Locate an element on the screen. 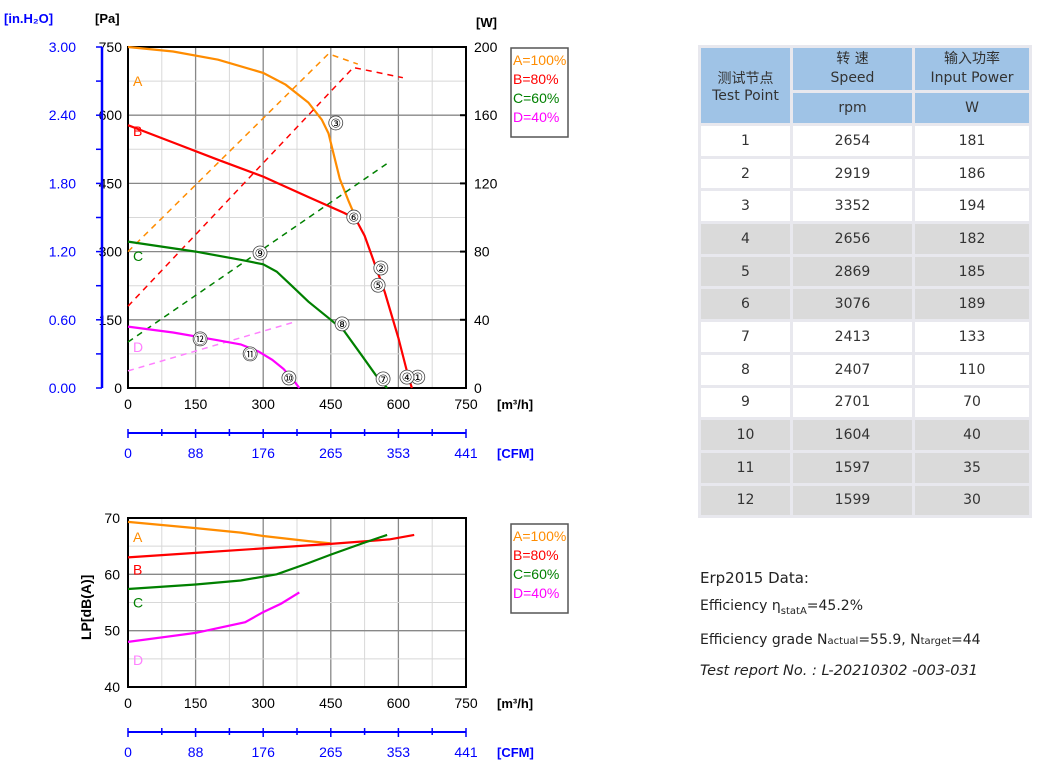  header-text: 测试节点 is located at coordinates (745, 78).